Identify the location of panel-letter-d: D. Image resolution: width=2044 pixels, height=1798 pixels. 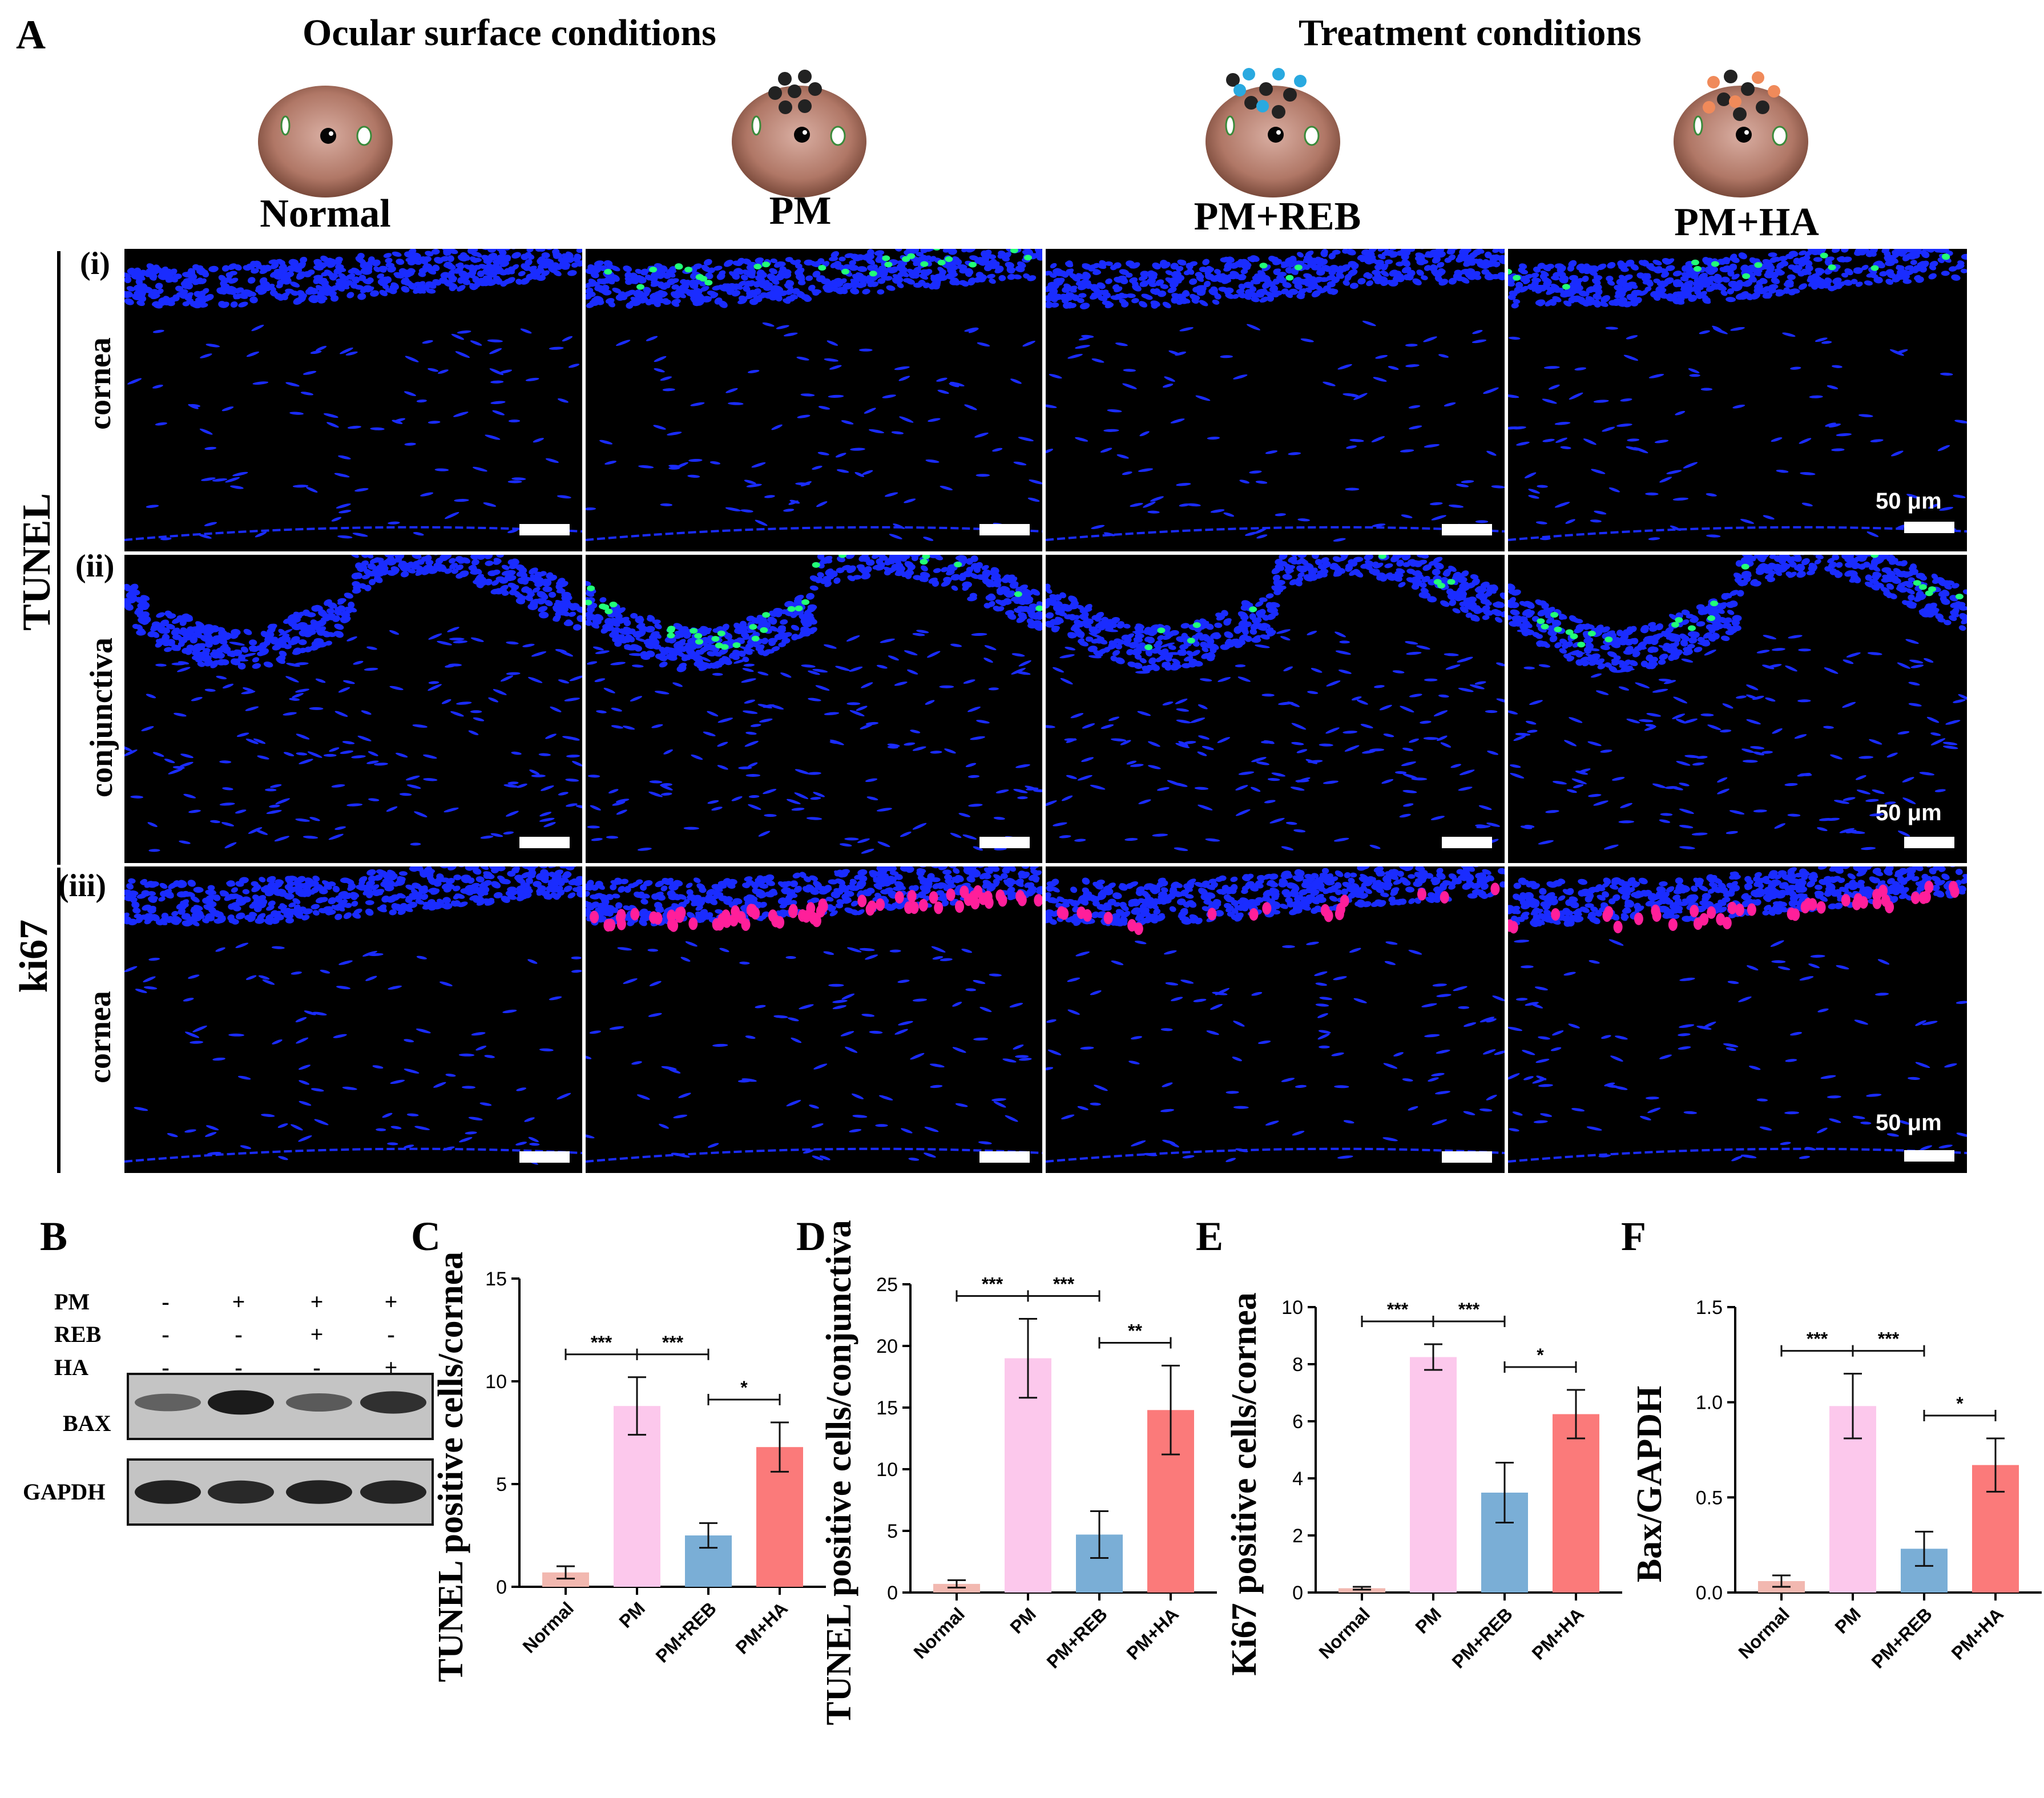
(811, 1236).